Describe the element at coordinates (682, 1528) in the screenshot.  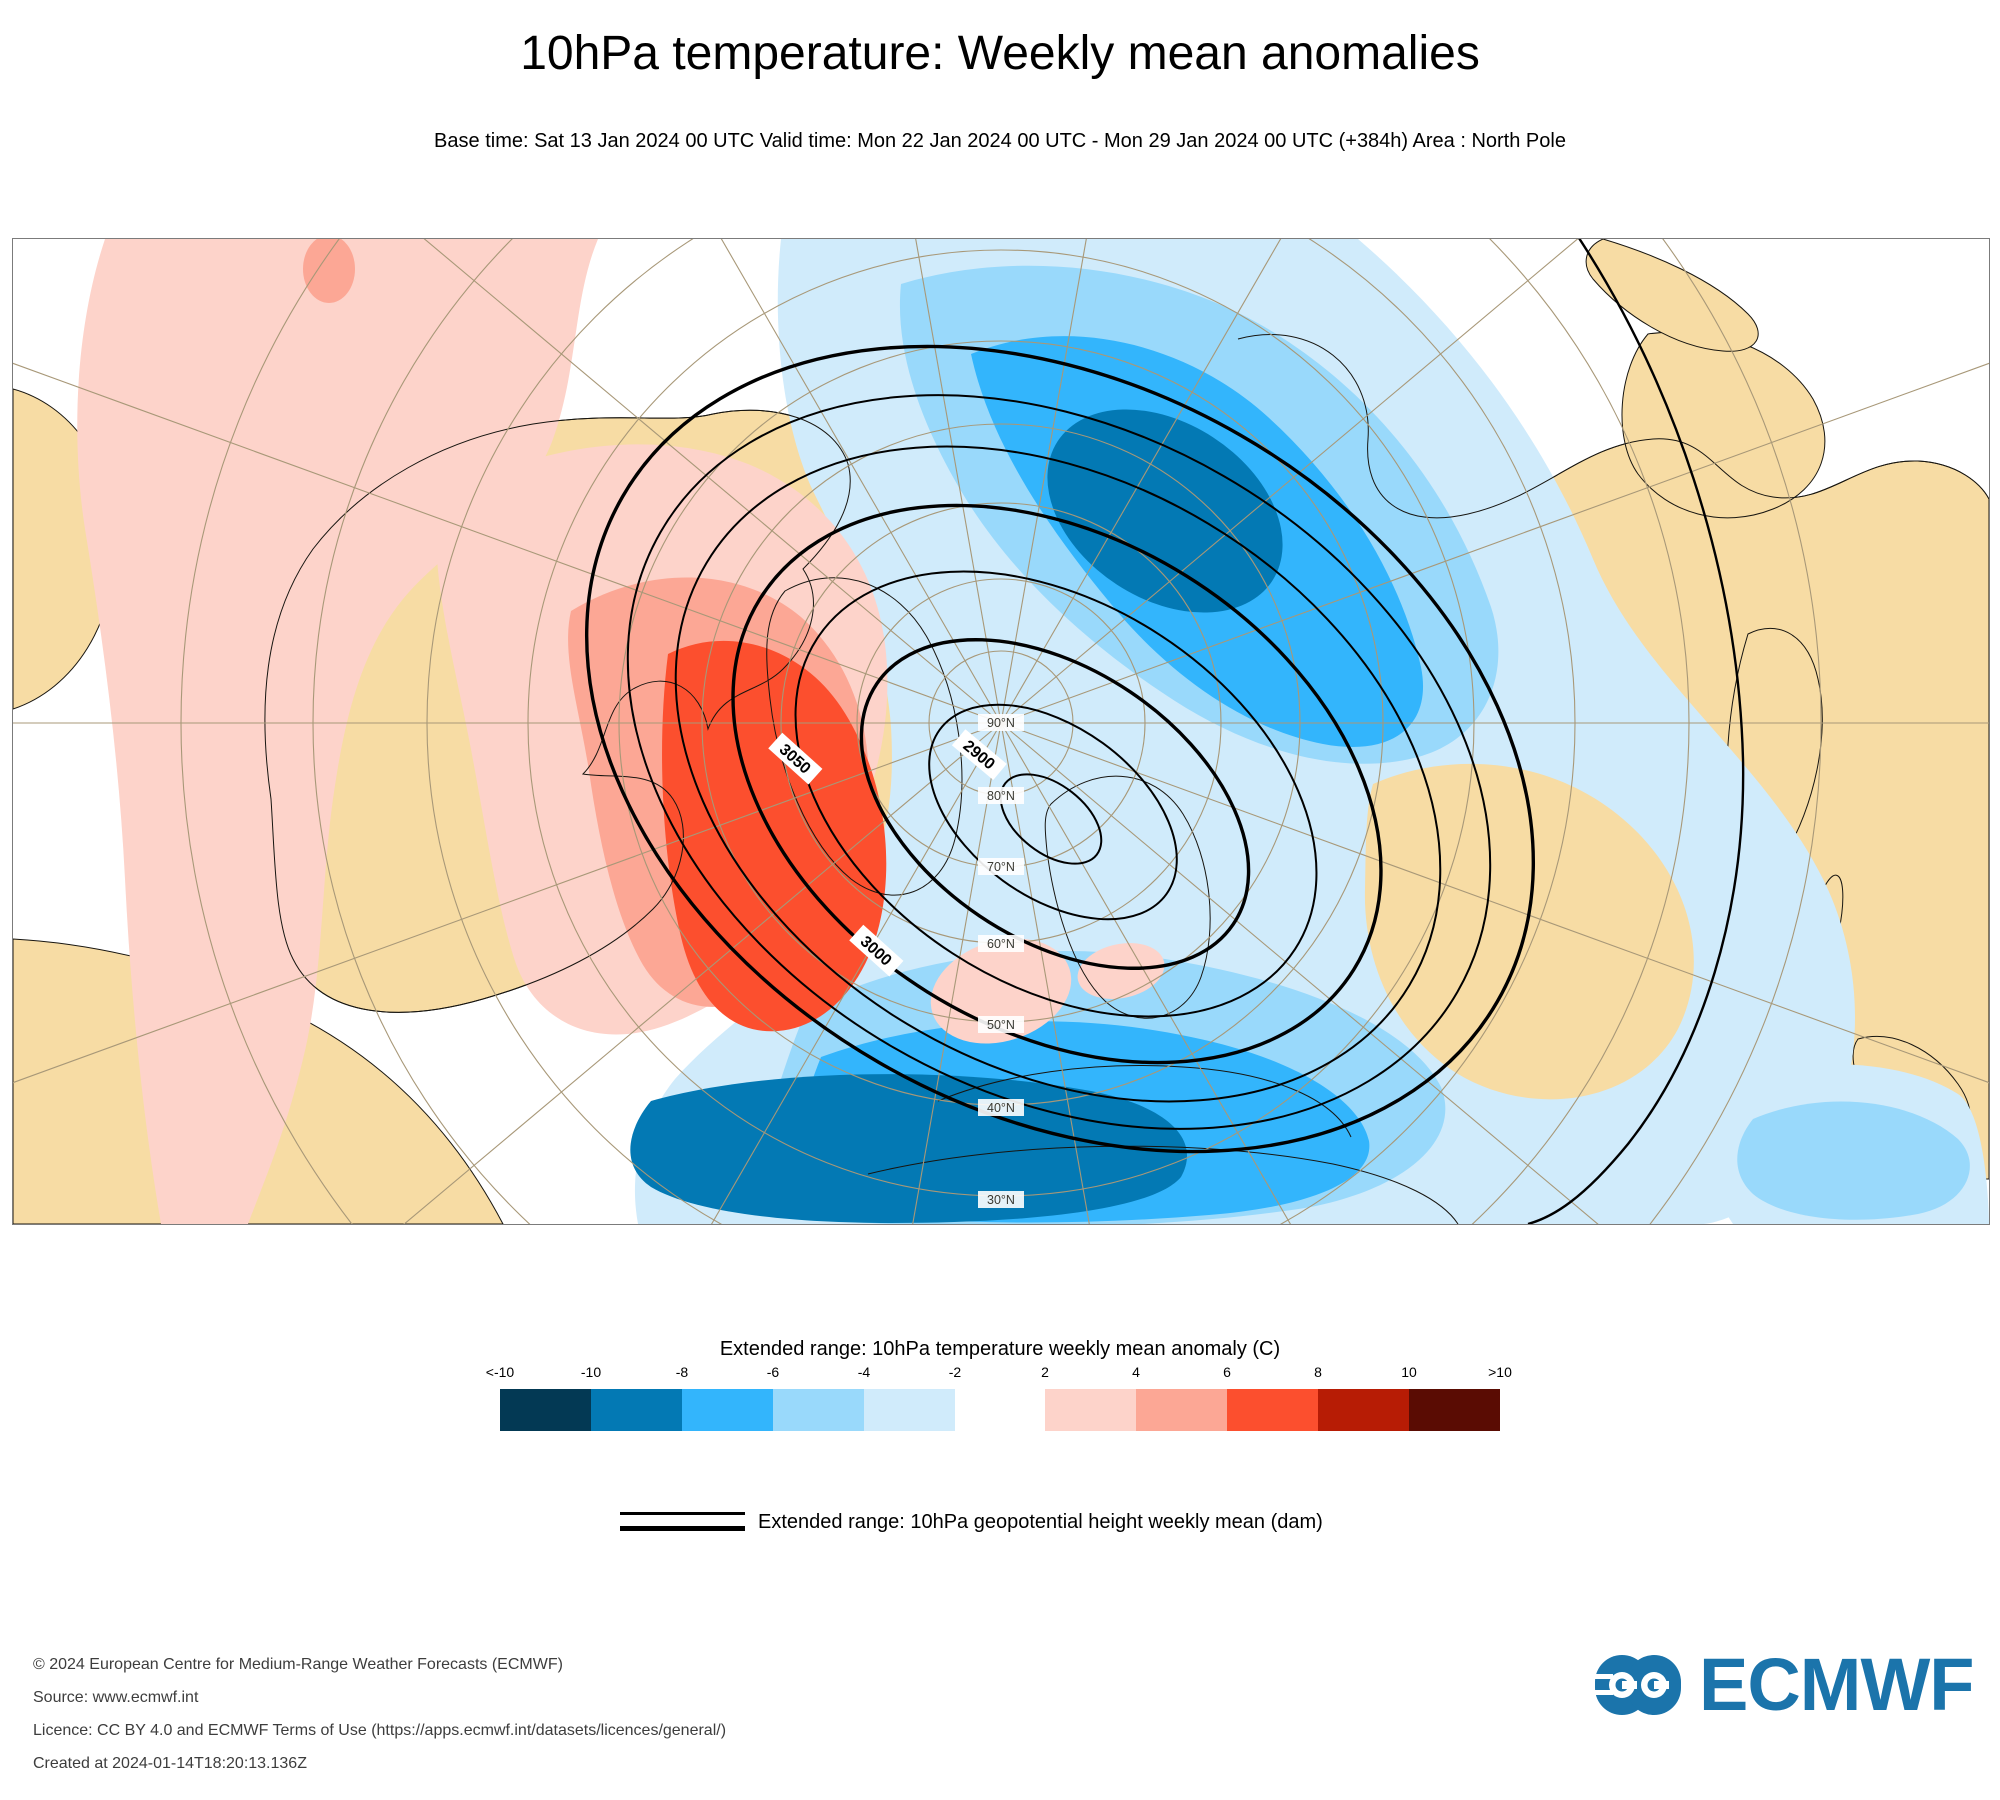
I see `contour-legend-thick-line` at that location.